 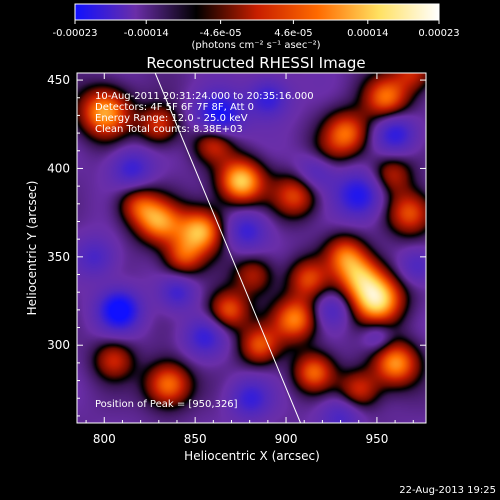 I want to click on annotation-energy: Energy Range: 12.0 - 25.0 keV, so click(x=171, y=118).